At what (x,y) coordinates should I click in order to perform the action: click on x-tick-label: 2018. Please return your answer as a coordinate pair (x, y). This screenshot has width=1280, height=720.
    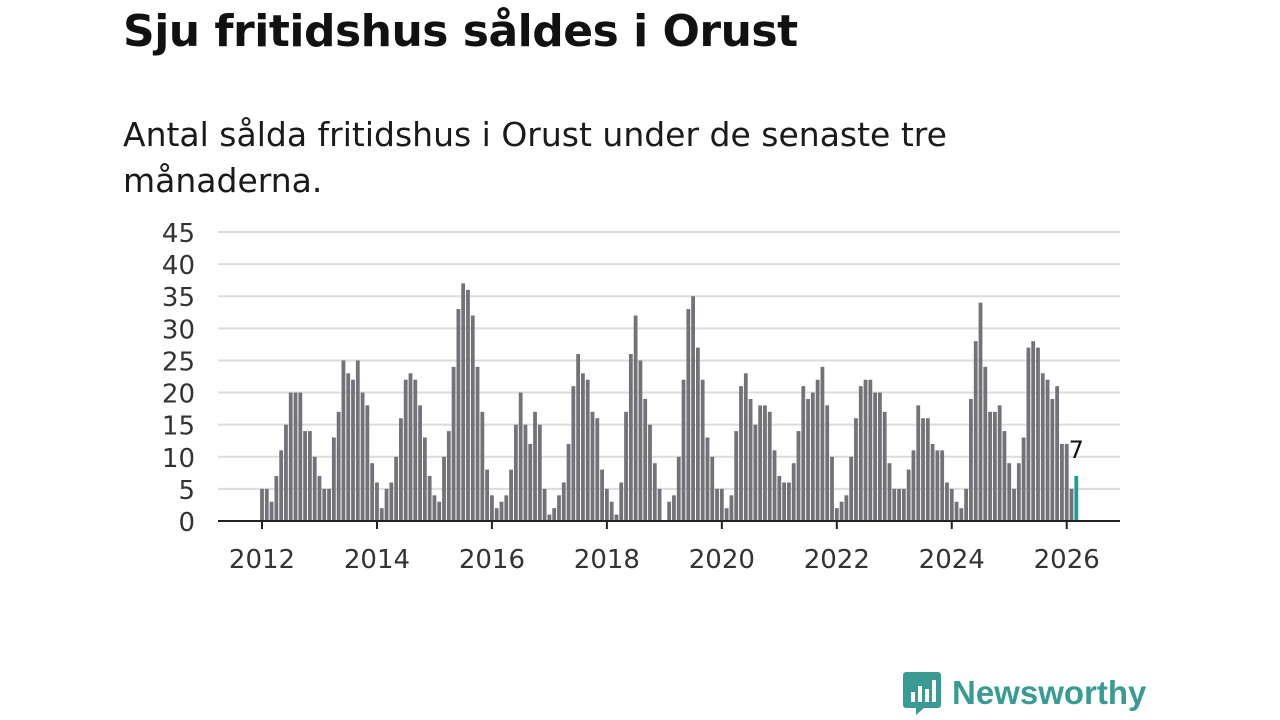
    Looking at the image, I should click on (607, 560).